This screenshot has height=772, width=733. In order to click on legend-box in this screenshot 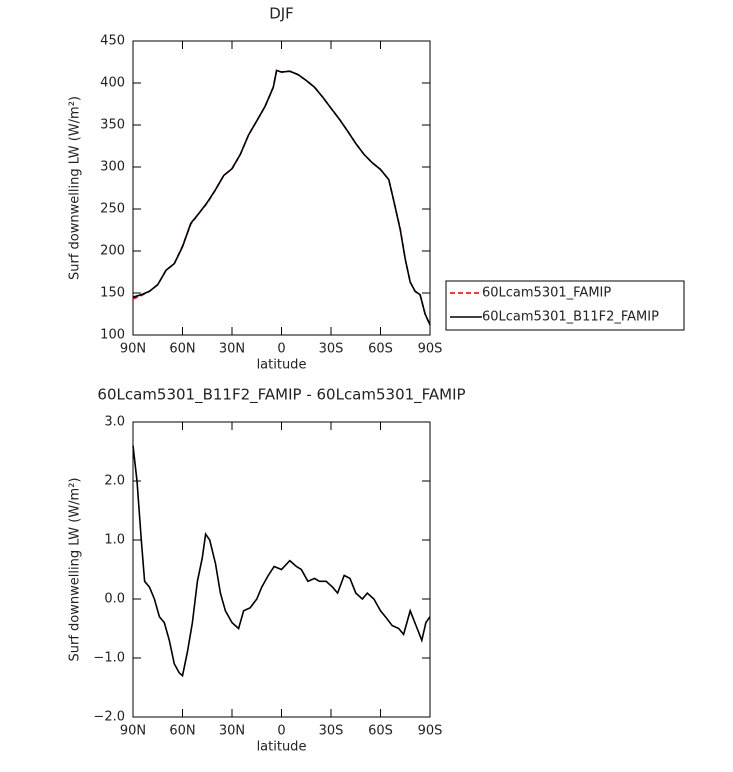, I will do `click(565, 305)`.